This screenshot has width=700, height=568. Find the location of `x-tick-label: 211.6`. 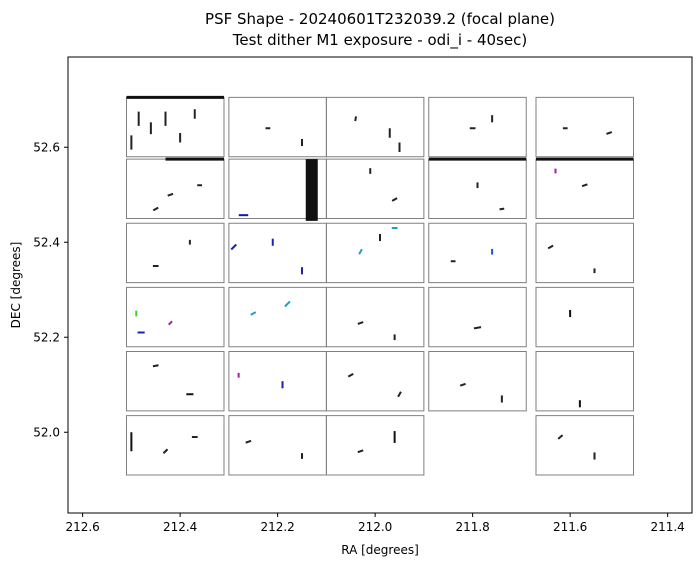

x-tick-label: 211.6 is located at coordinates (570, 527).